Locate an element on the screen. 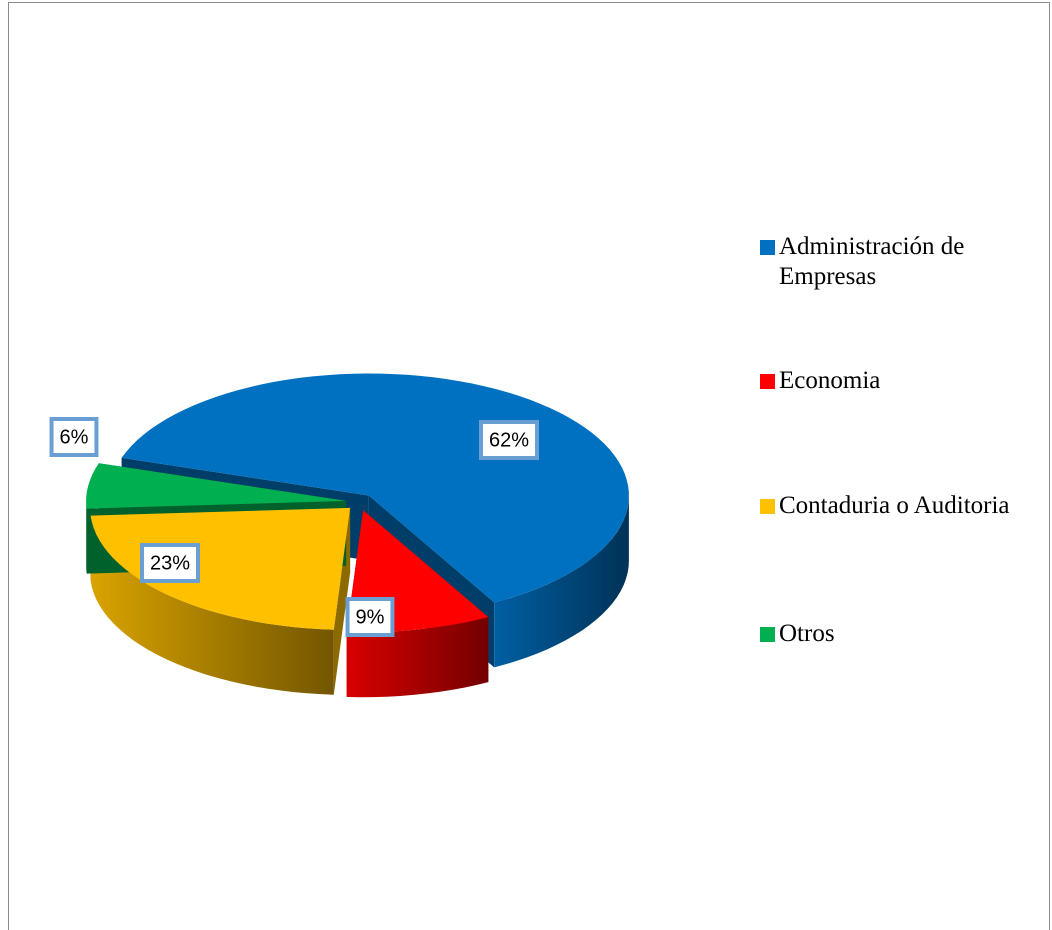 This screenshot has height=930, width=1052. legend-item: Administración de Empresas is located at coordinates (905, 262).